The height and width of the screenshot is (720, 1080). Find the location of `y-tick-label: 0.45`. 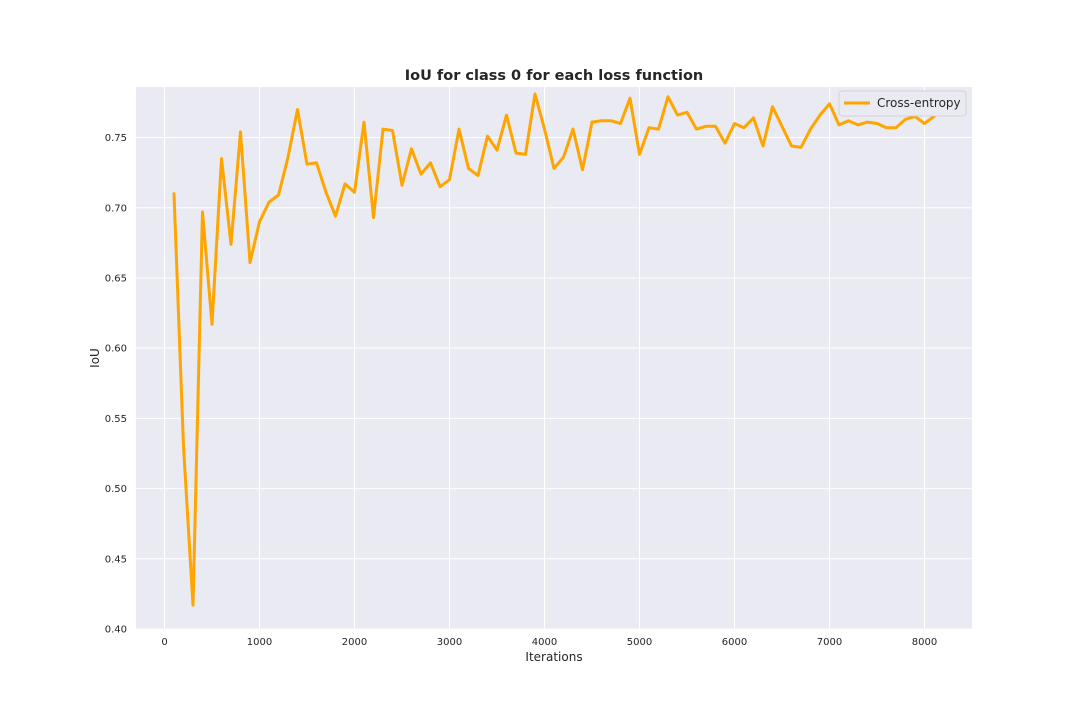

y-tick-label: 0.45 is located at coordinates (116, 559).